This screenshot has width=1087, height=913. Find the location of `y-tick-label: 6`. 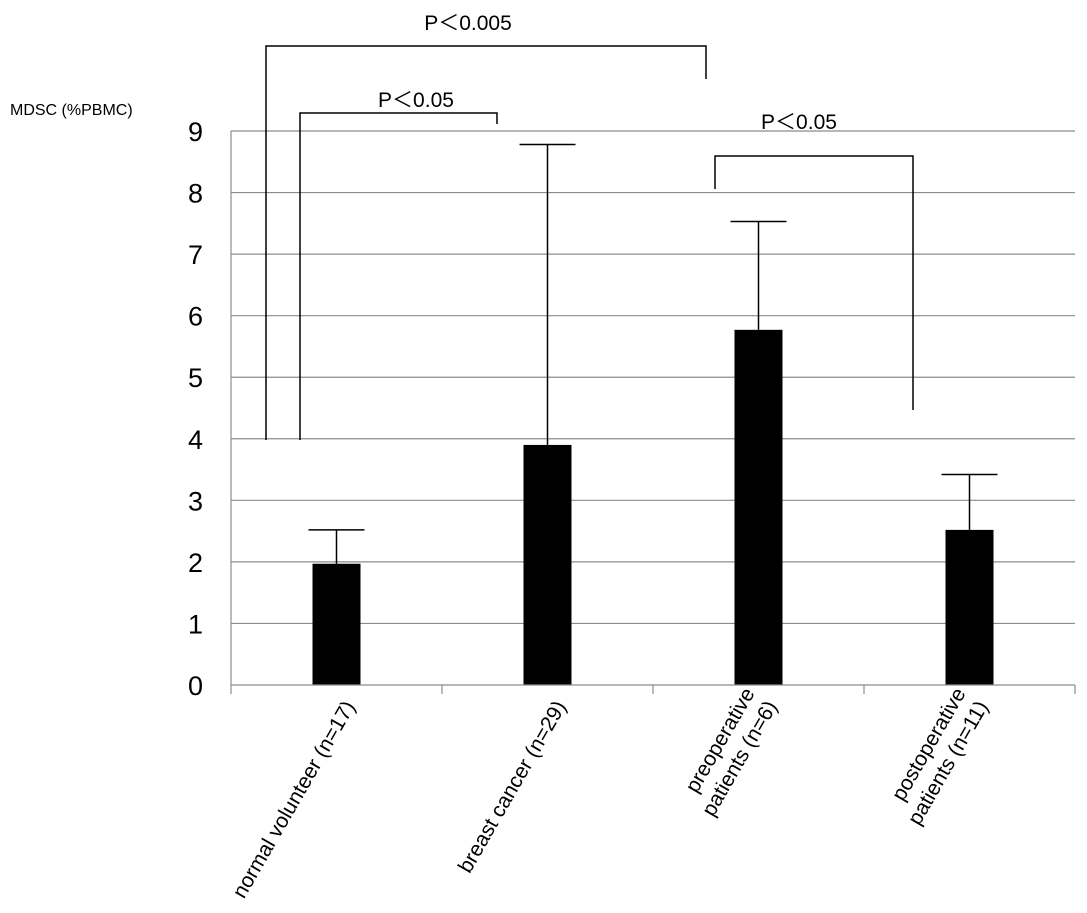

y-tick-label: 6 is located at coordinates (195, 317).